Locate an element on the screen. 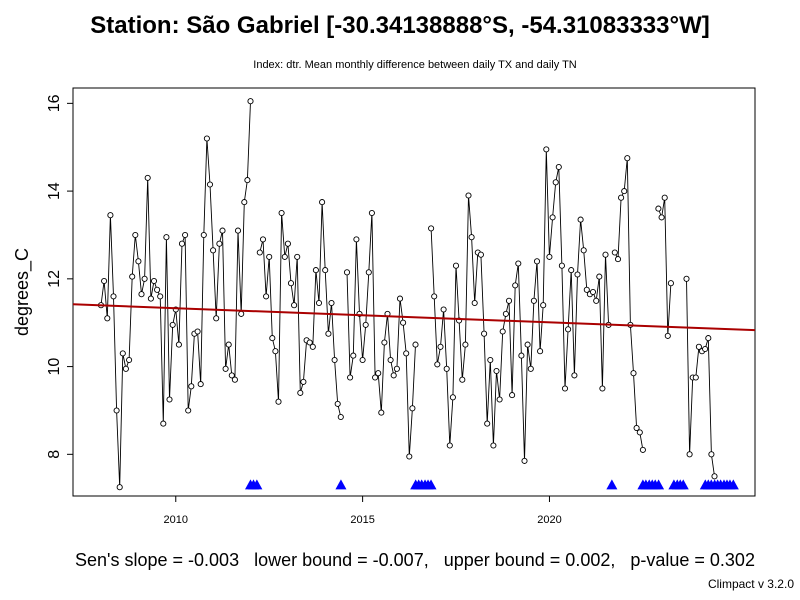 The width and height of the screenshot is (800, 600). y-tick-label: 12 is located at coordinates (54, 279).